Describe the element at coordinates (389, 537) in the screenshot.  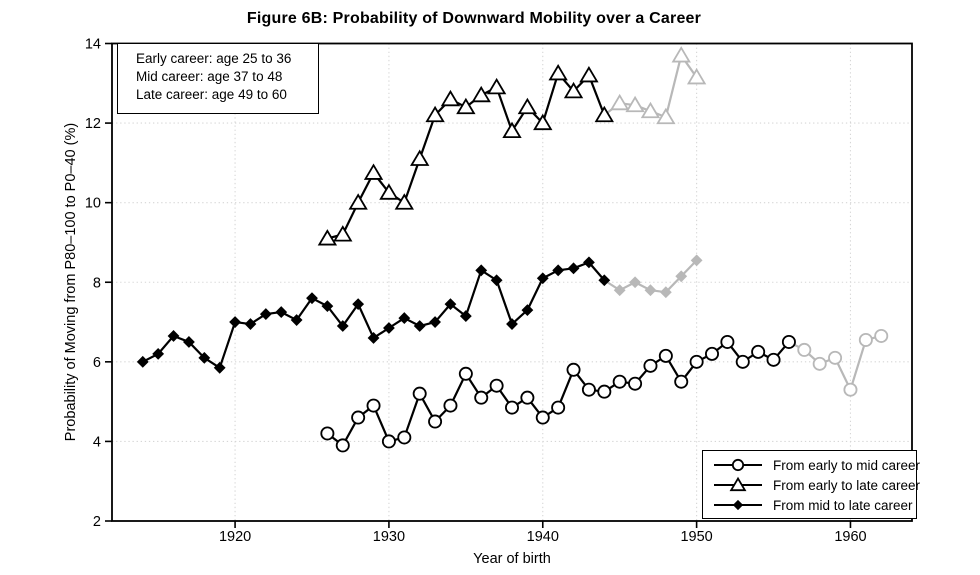
I see `x-tick-label: 1930` at that location.